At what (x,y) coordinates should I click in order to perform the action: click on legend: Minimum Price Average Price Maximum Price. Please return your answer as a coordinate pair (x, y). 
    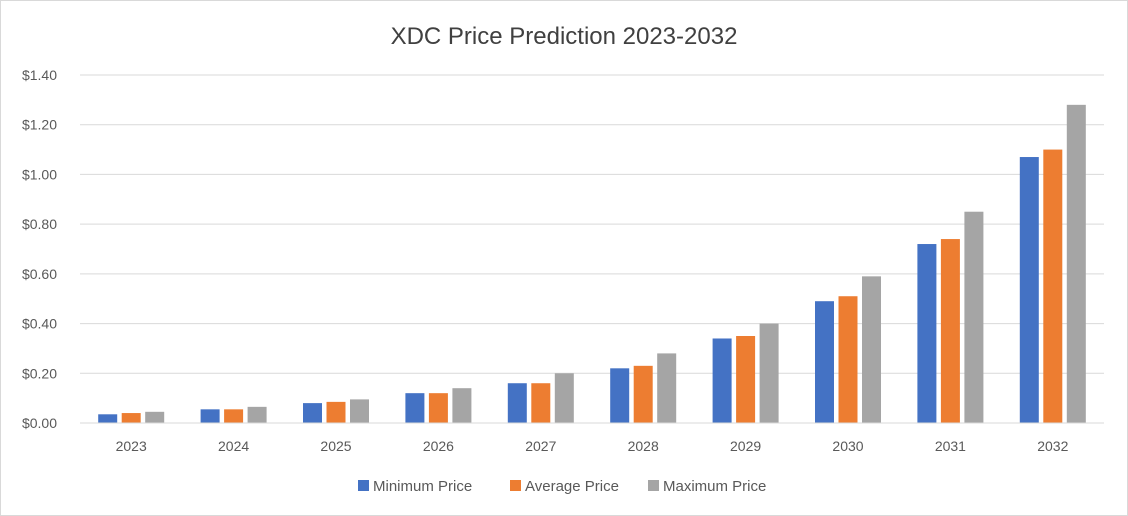
    Looking at the image, I should click on (562, 486).